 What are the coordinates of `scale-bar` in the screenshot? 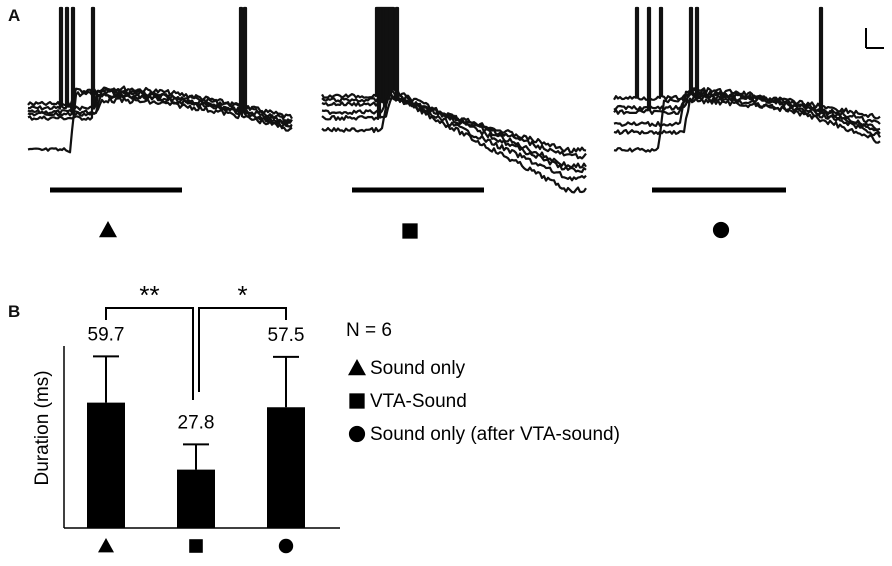 It's located at (874, 38).